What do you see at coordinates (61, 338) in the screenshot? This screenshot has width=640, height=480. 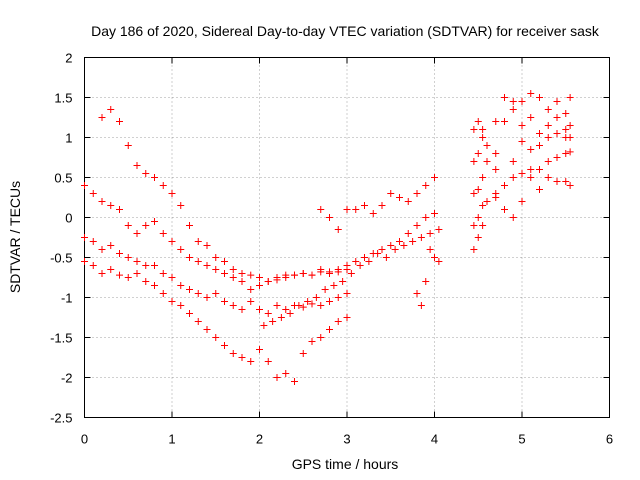 I see `y-tick-label: -1.5` at bounding box center [61, 338].